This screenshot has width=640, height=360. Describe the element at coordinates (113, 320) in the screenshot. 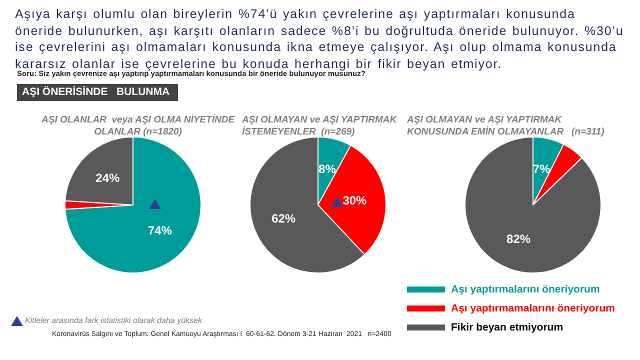

I see `text: Kitleler arasında fark istatistiki olarak daha yüksek` at that location.